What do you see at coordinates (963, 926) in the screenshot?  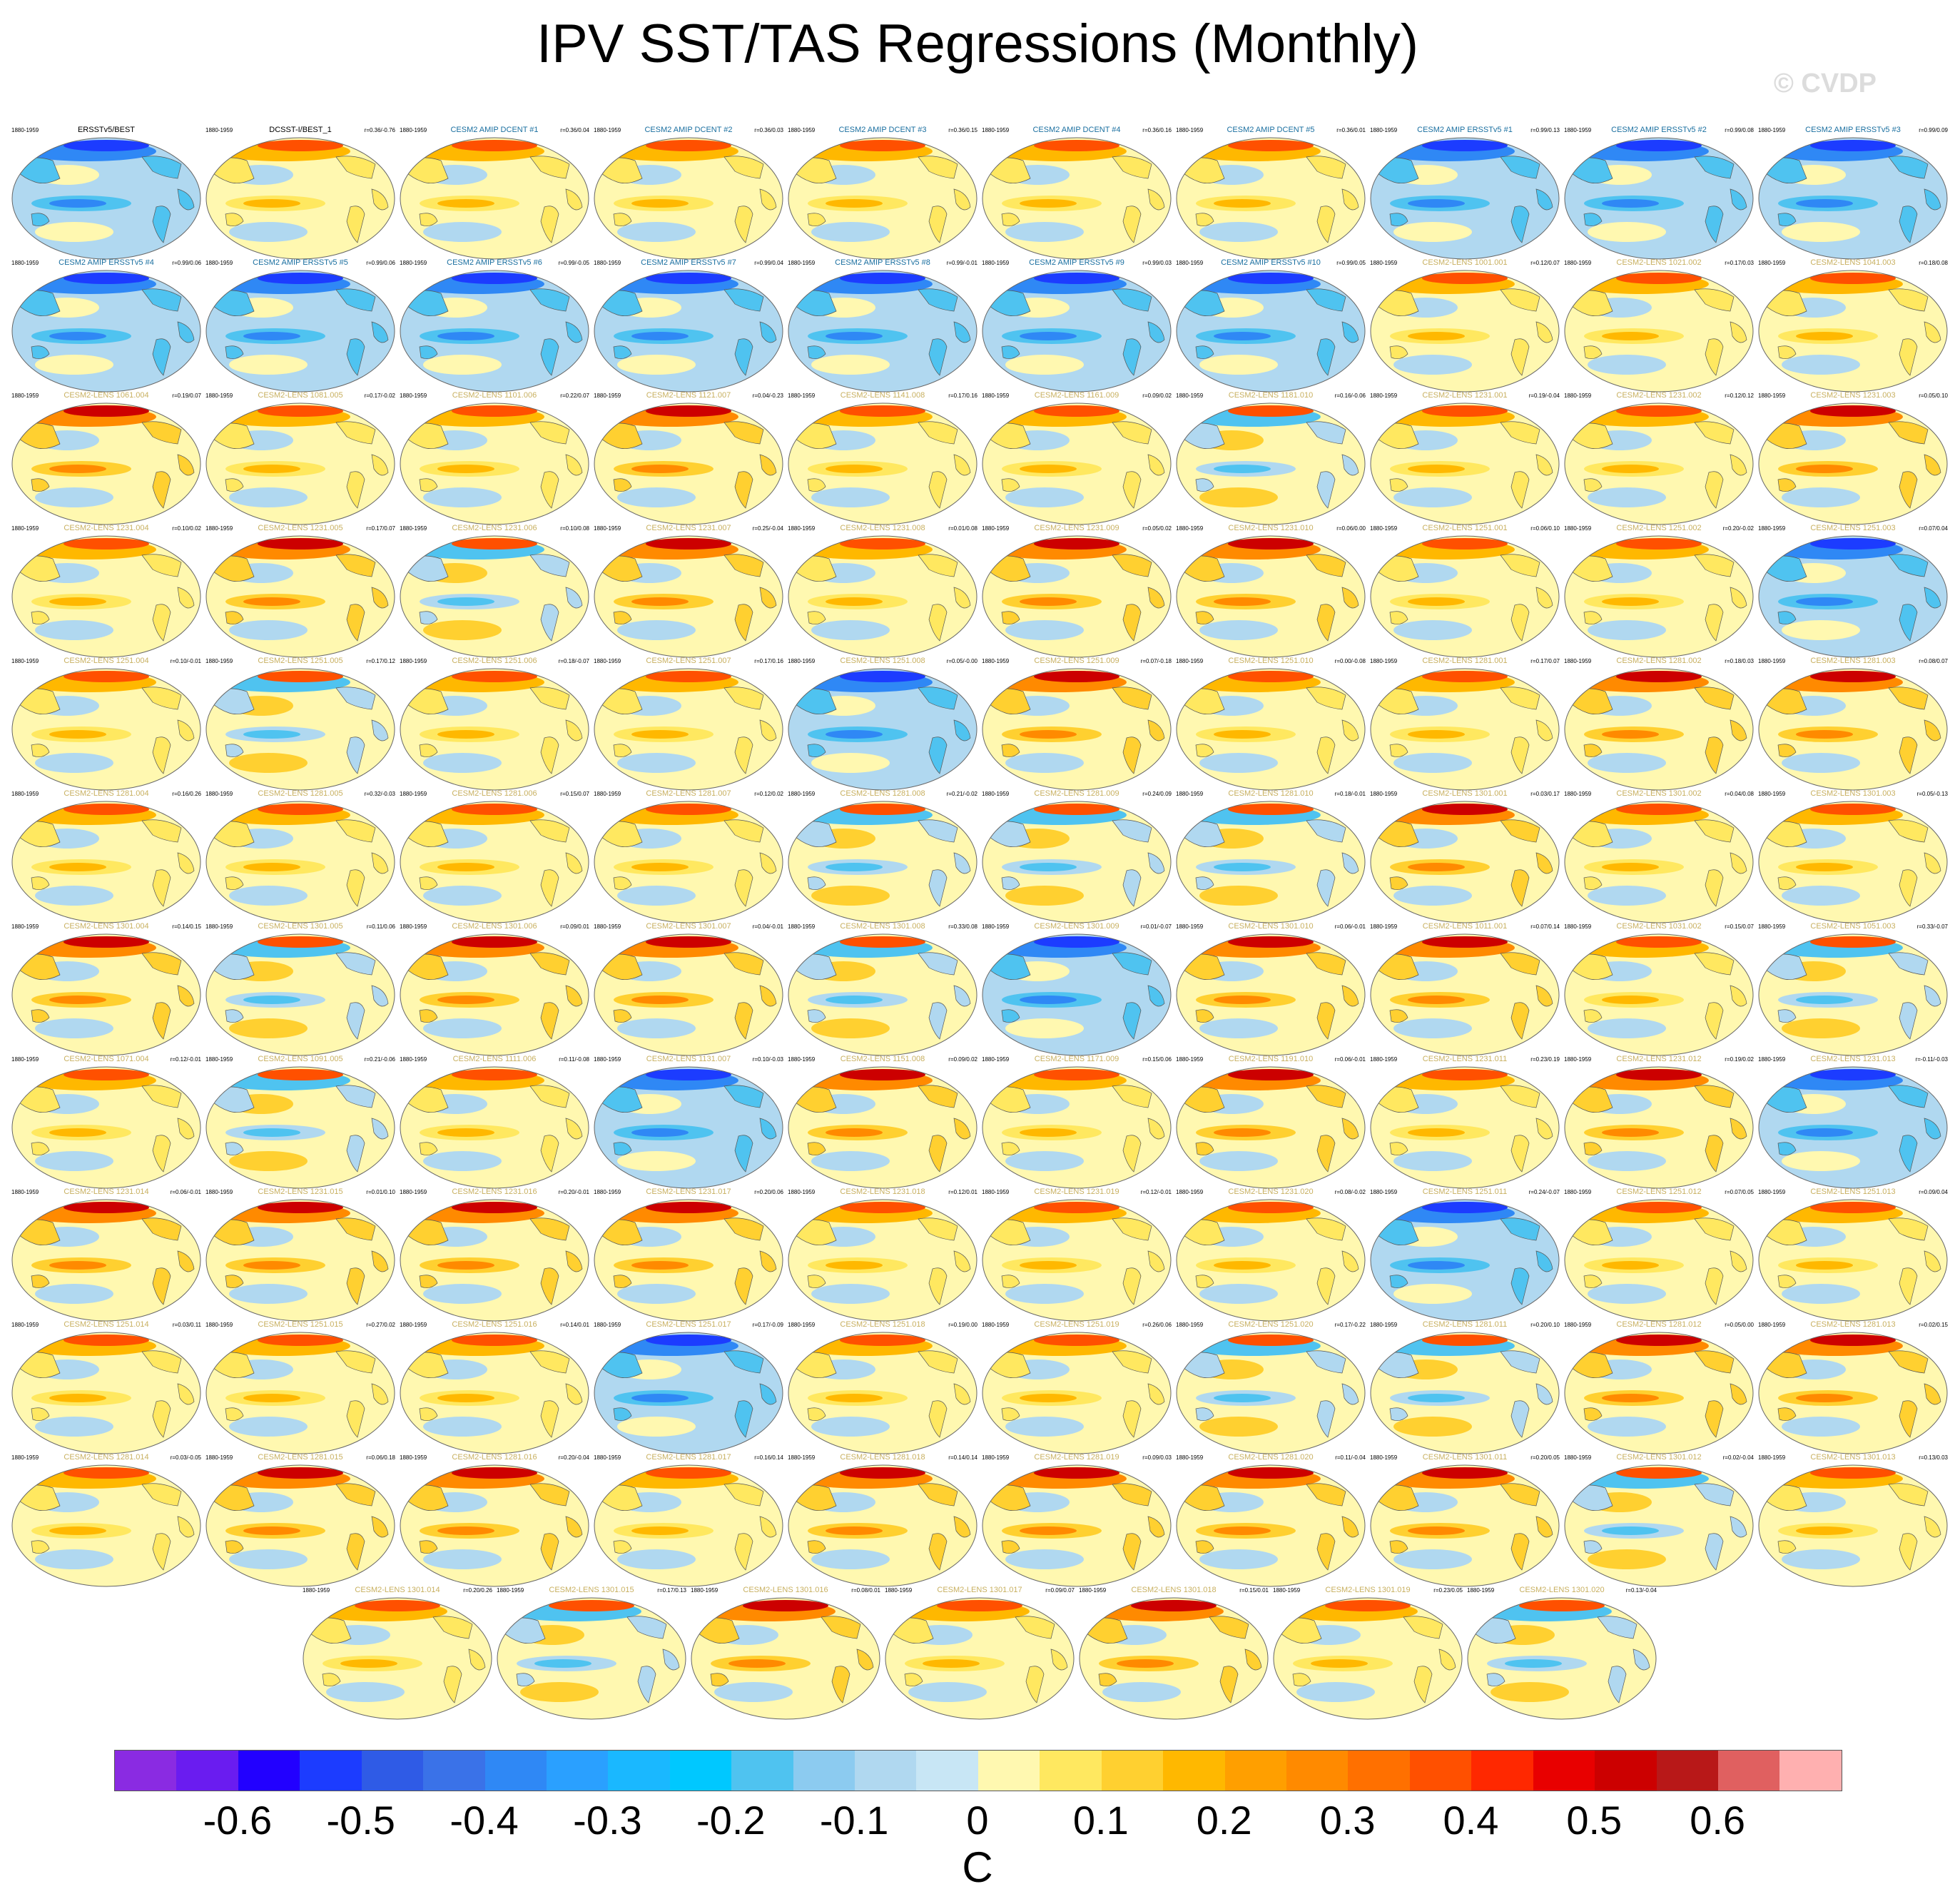 I see `panel-correlation: r=0.33/0.08` at bounding box center [963, 926].